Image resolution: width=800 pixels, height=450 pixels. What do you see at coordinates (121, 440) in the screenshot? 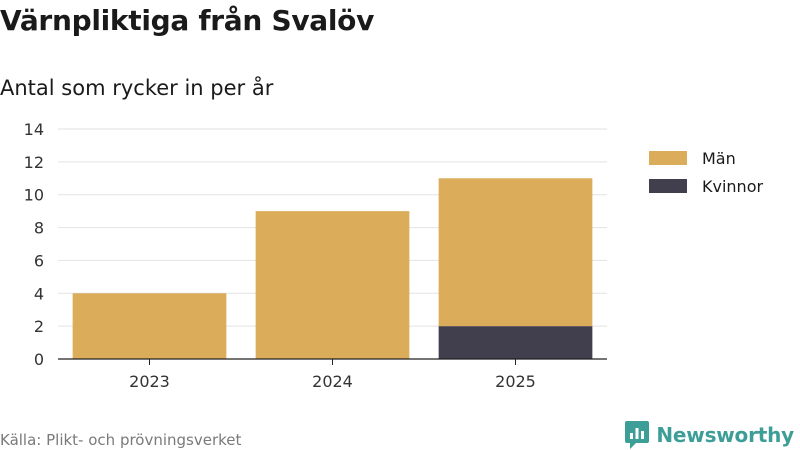
I see `source-note: Källa: Plikt- och prövningsverket` at bounding box center [121, 440].